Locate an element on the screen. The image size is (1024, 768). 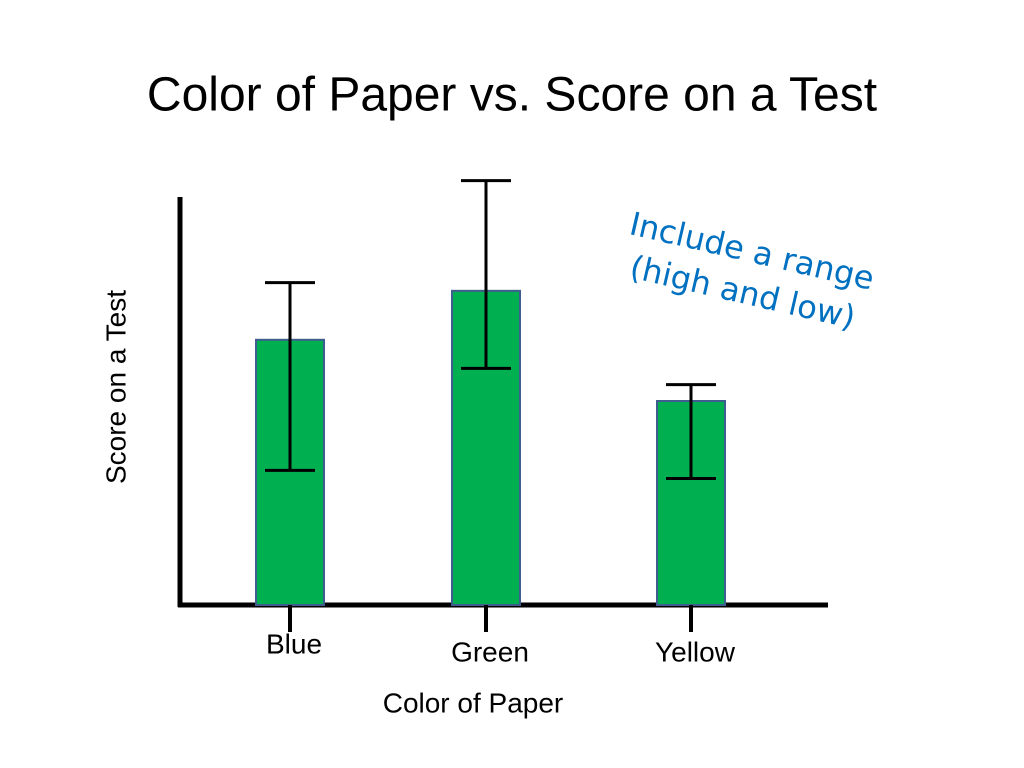
x-axis-label: Color of Paper is located at coordinates (473, 702).